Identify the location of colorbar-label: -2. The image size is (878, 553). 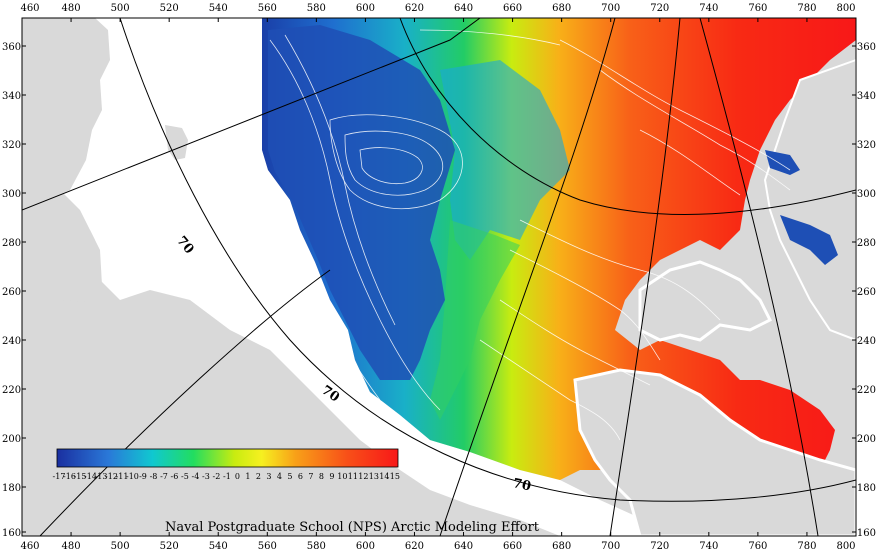
(217, 476).